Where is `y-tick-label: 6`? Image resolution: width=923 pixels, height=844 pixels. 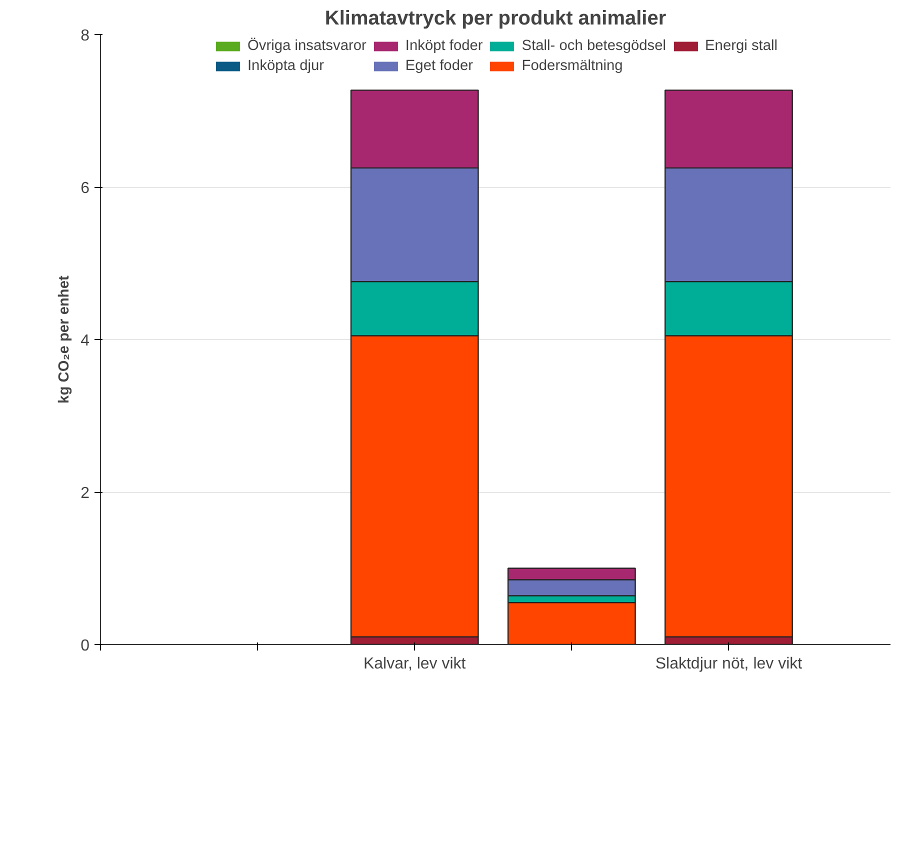
y-tick-label: 6 is located at coordinates (85, 188).